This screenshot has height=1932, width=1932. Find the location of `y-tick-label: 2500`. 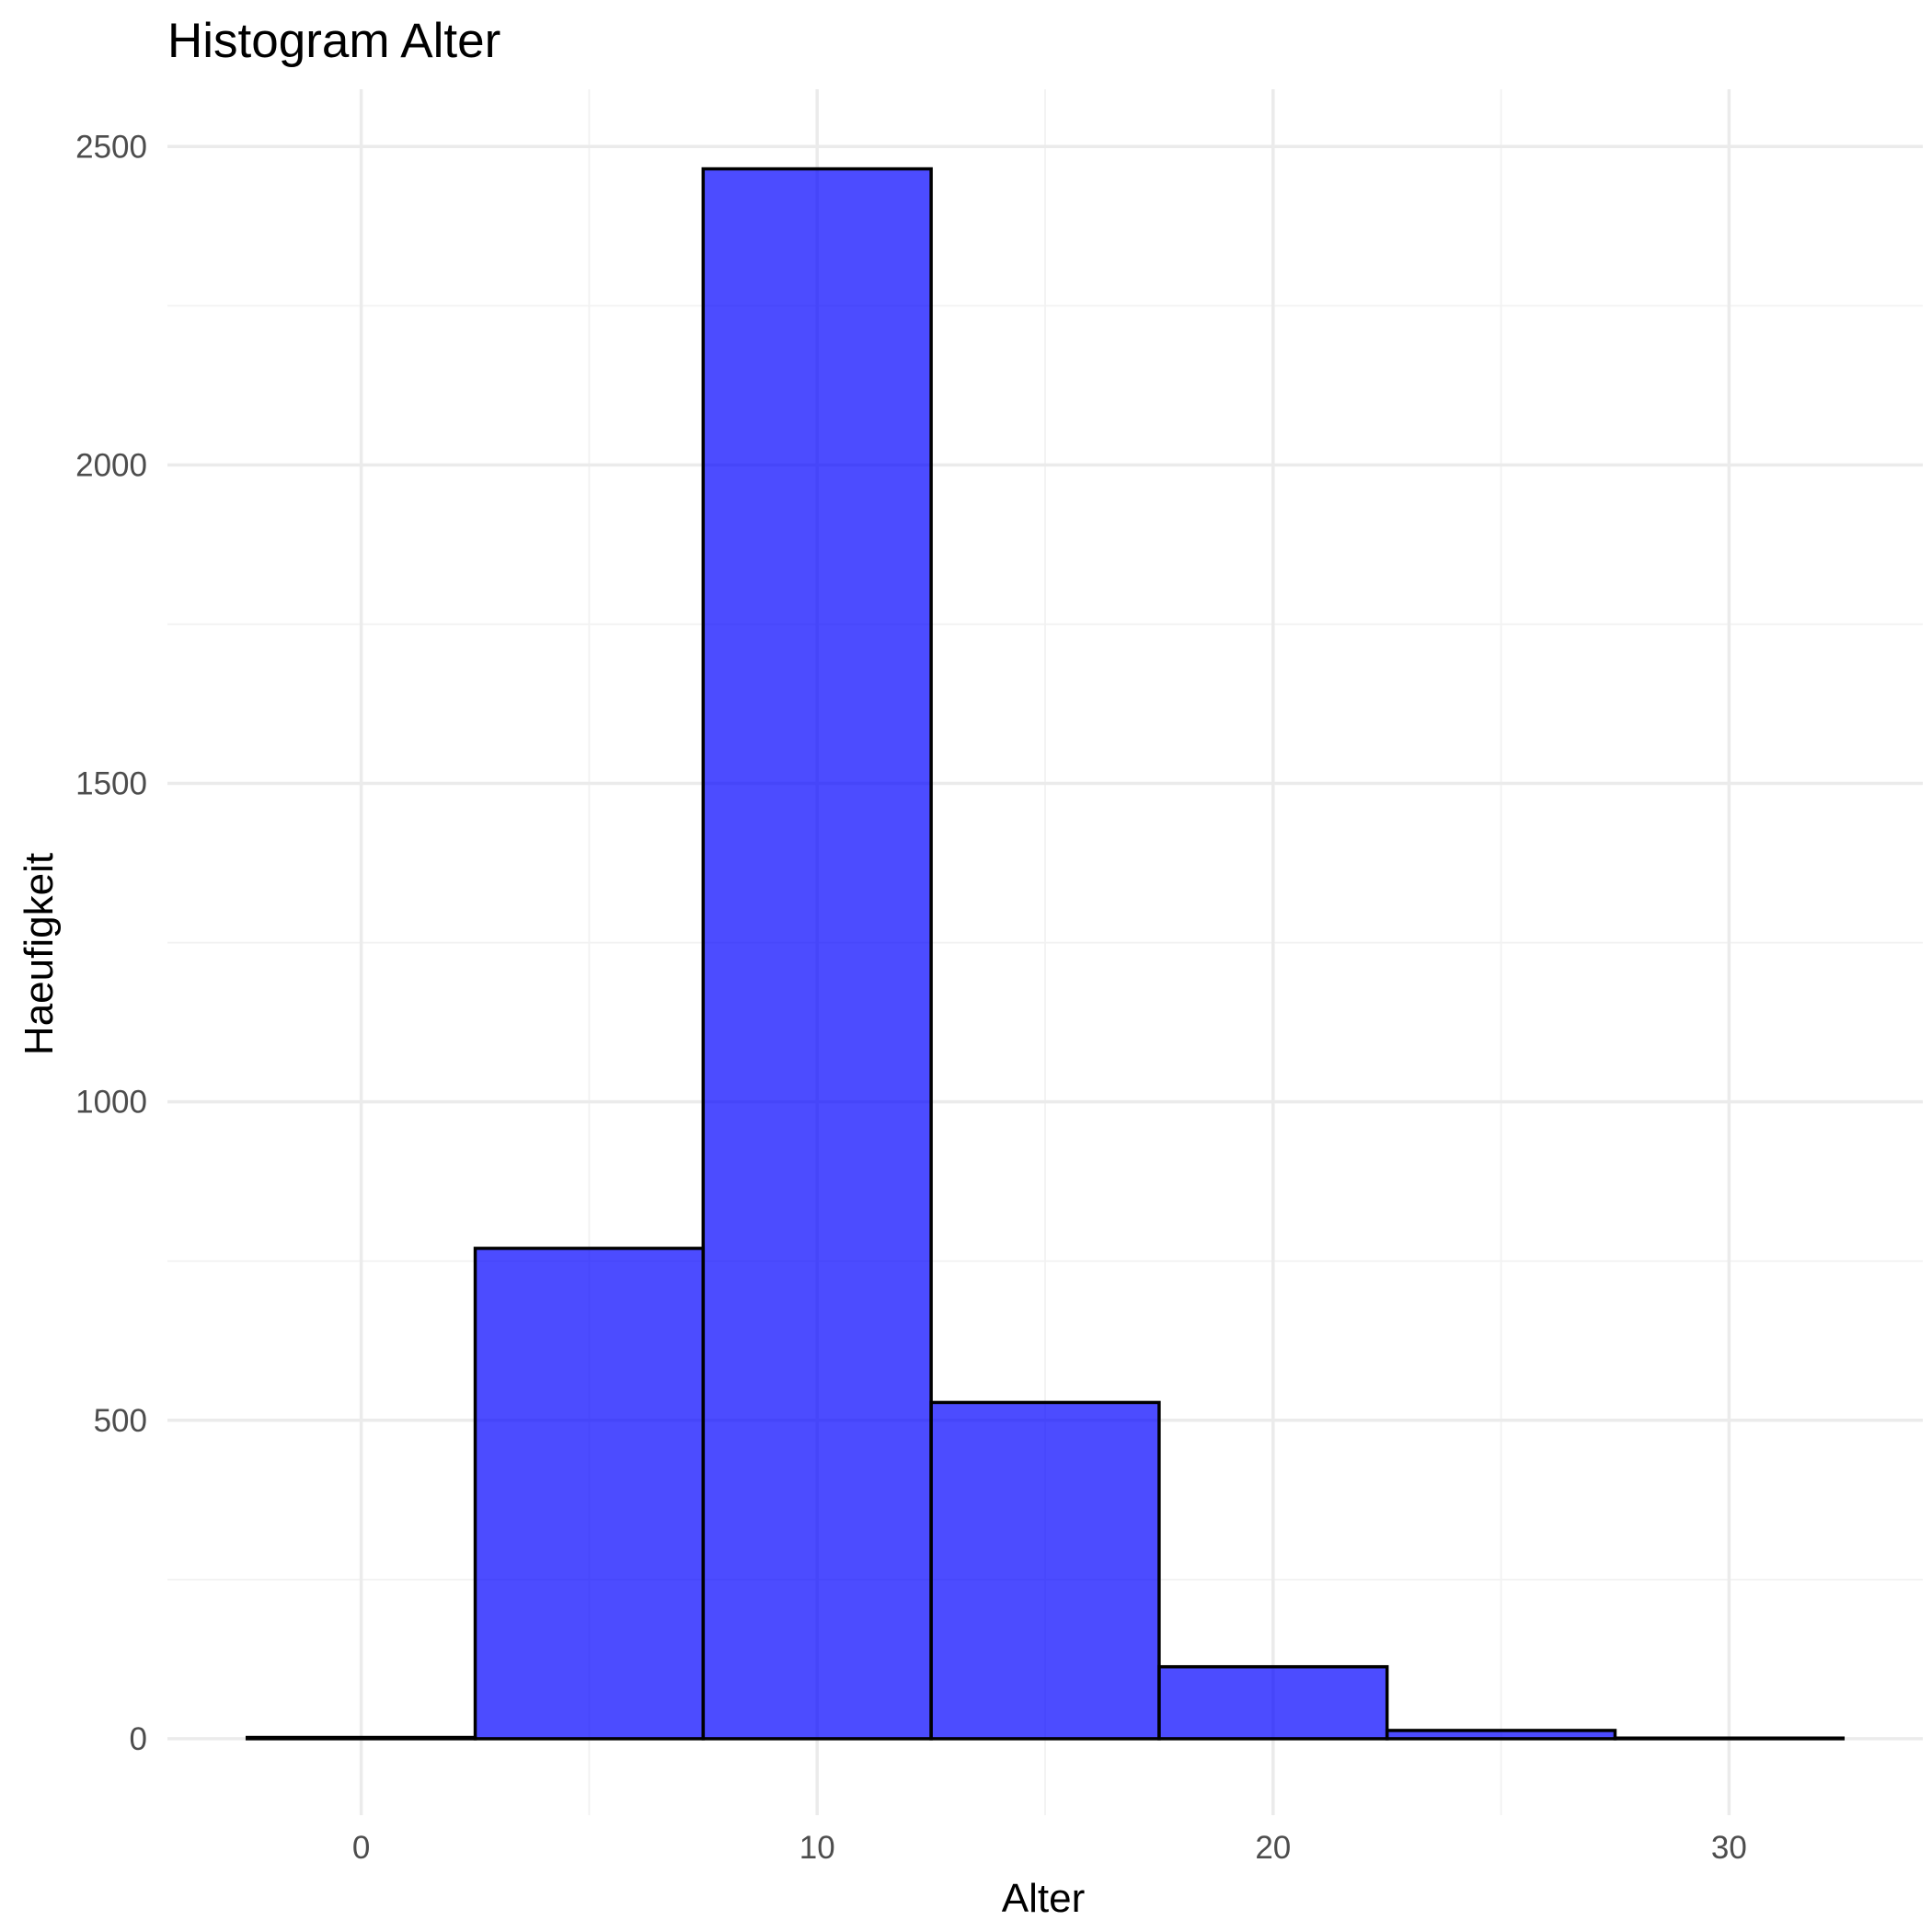

y-tick-label: 2500 is located at coordinates (111, 147).